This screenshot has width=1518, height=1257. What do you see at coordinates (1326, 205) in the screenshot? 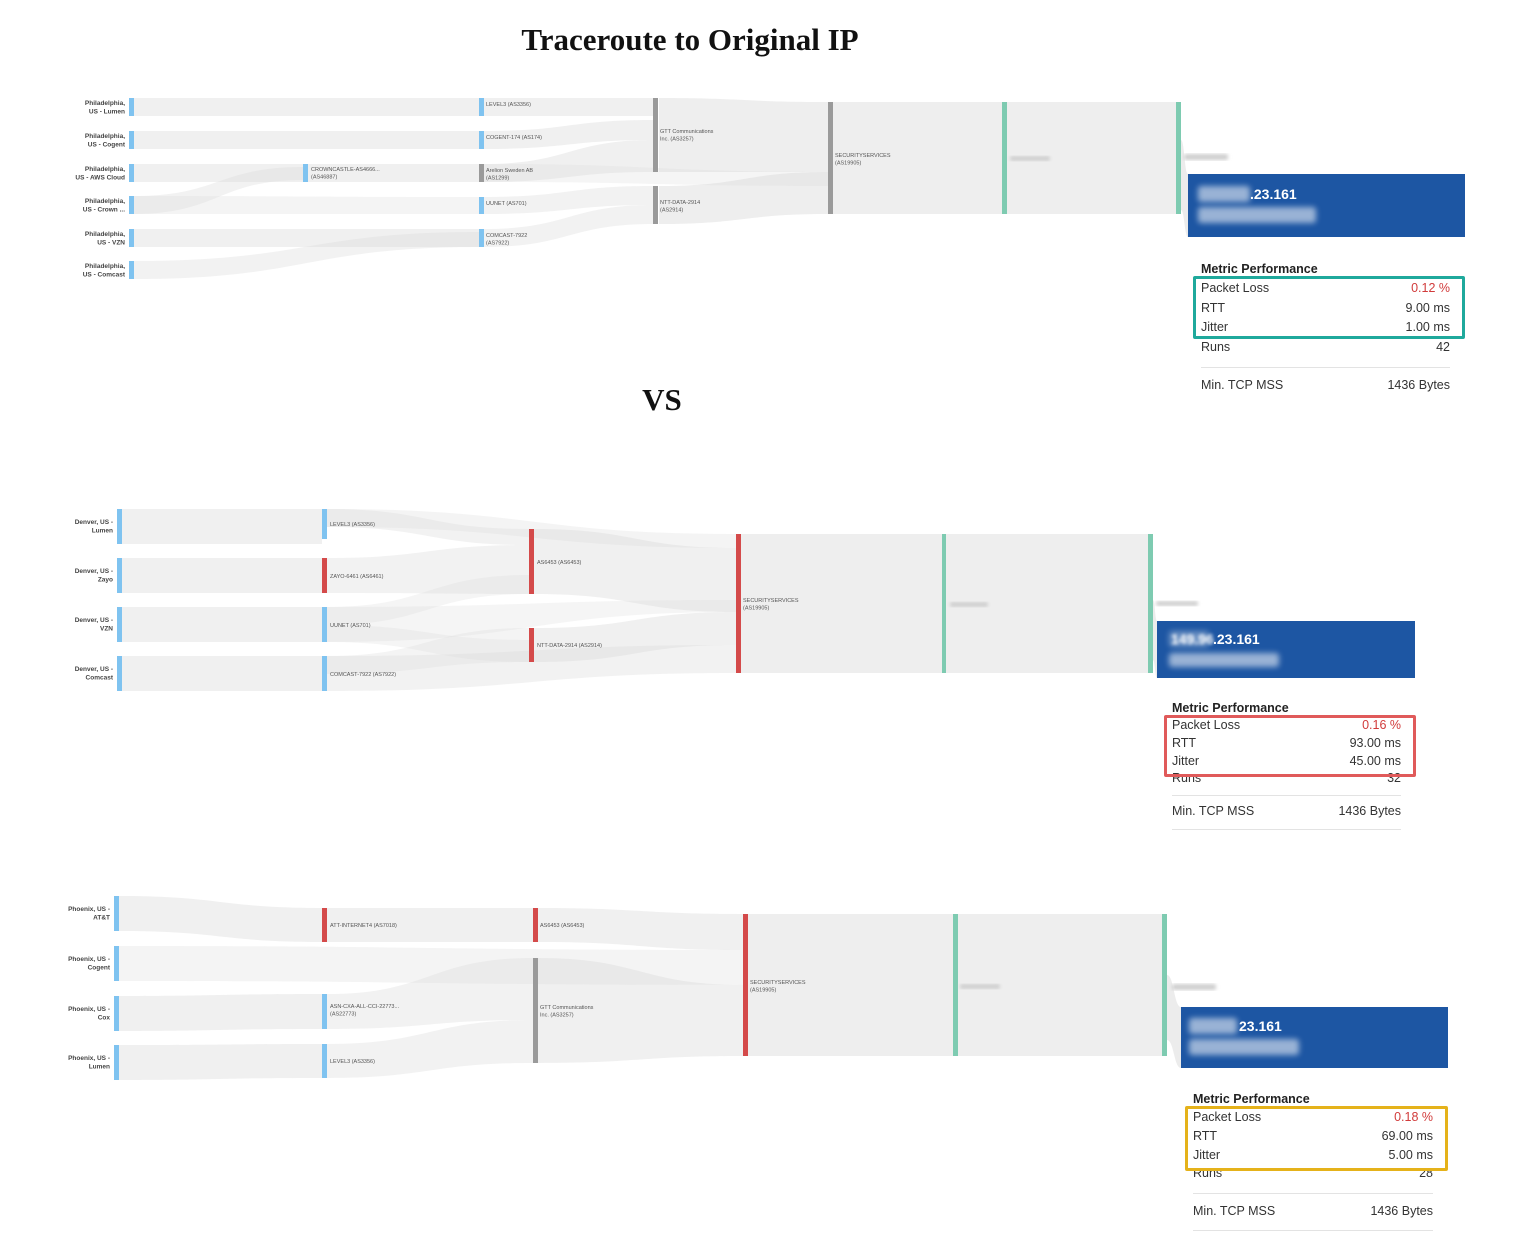
I see `destination-node-1: .23.161` at bounding box center [1326, 205].